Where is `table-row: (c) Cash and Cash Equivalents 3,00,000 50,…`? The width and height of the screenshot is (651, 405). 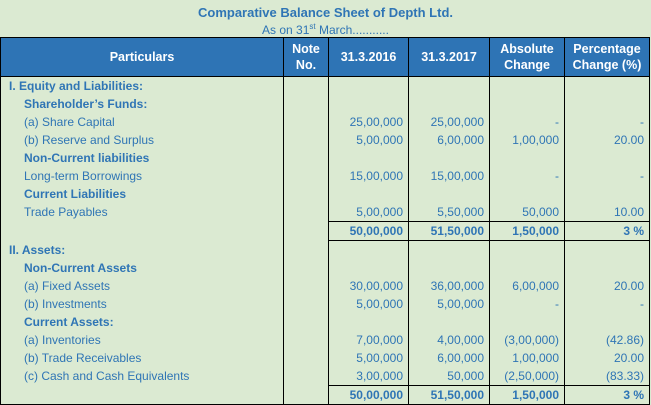
table-row: (c) Cash and Cash Equivalents 3,00,000 50,… is located at coordinates (325, 376).